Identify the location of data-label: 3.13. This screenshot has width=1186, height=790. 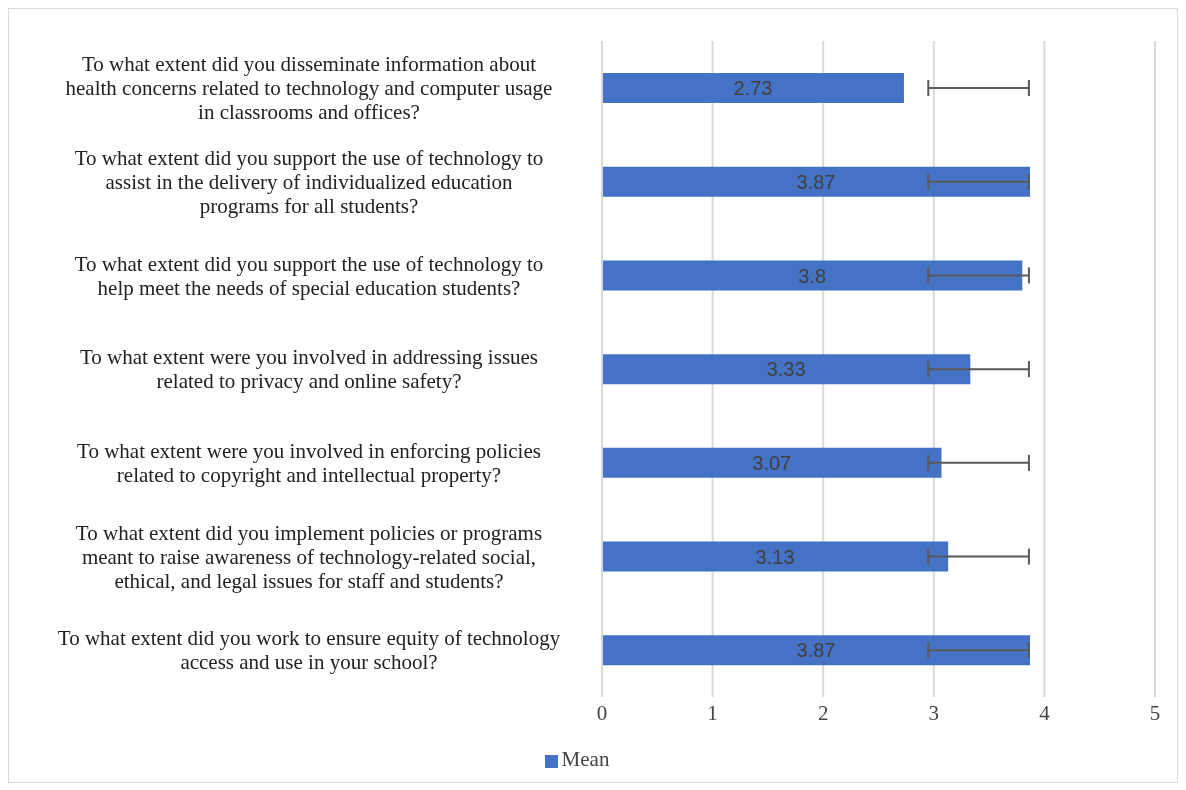
(775, 556).